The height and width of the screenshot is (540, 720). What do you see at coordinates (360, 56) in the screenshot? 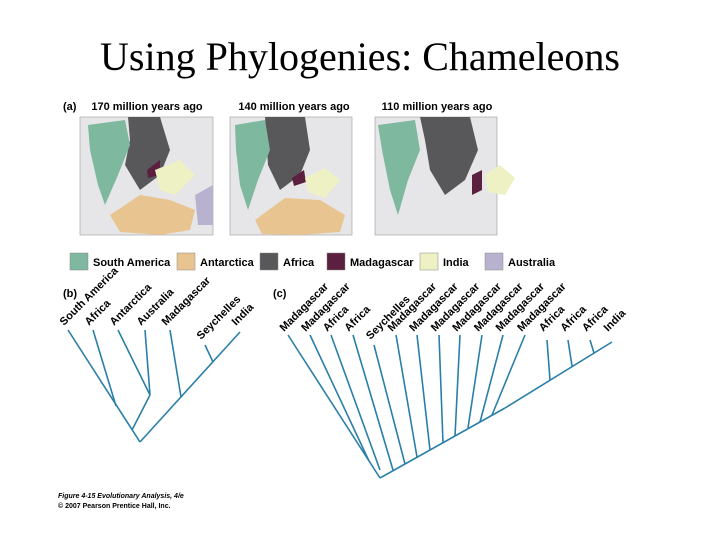
I see `slide-title: Using Phylogenies: Chameleons` at bounding box center [360, 56].